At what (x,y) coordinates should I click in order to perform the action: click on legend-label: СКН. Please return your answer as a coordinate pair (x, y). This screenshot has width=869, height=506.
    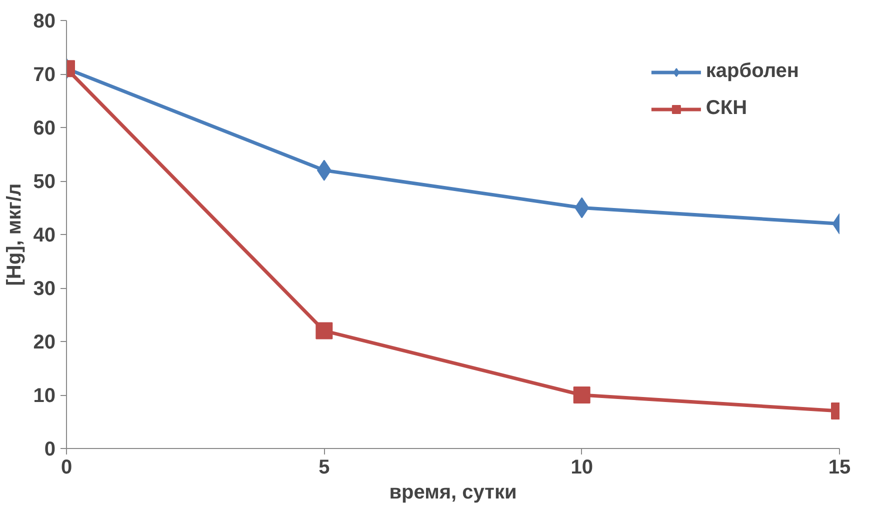
    Looking at the image, I should click on (727, 108).